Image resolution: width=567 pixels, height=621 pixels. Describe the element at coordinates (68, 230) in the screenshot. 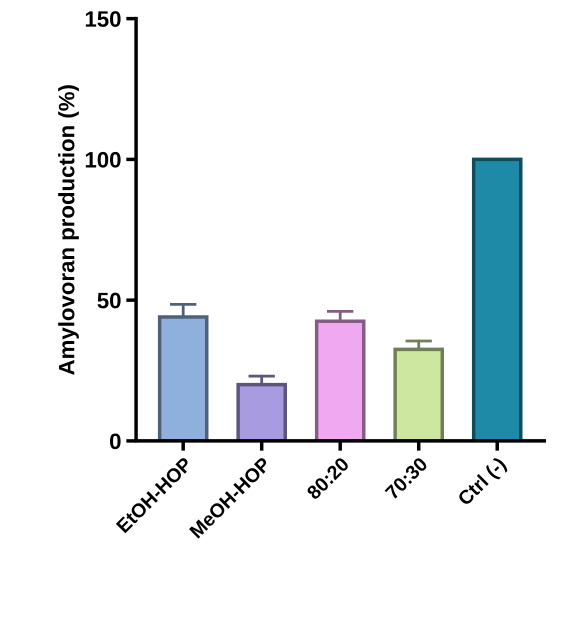

I see `y-axis-title: Amylovoran production (%)` at that location.